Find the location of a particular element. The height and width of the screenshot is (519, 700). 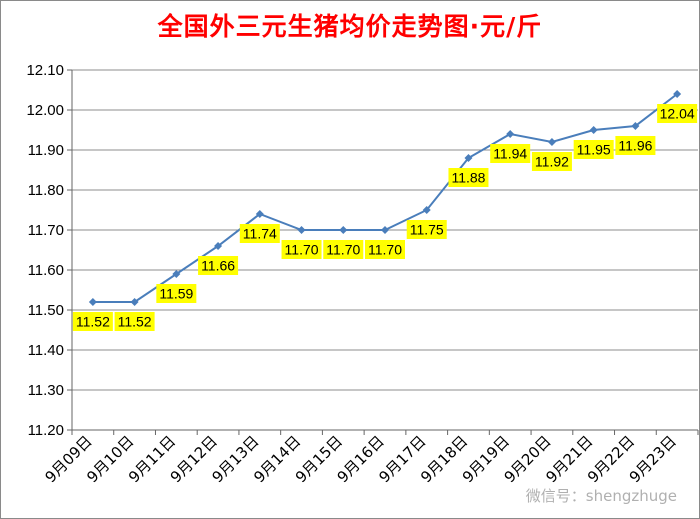

data-label: 11.74 is located at coordinates (260, 234).